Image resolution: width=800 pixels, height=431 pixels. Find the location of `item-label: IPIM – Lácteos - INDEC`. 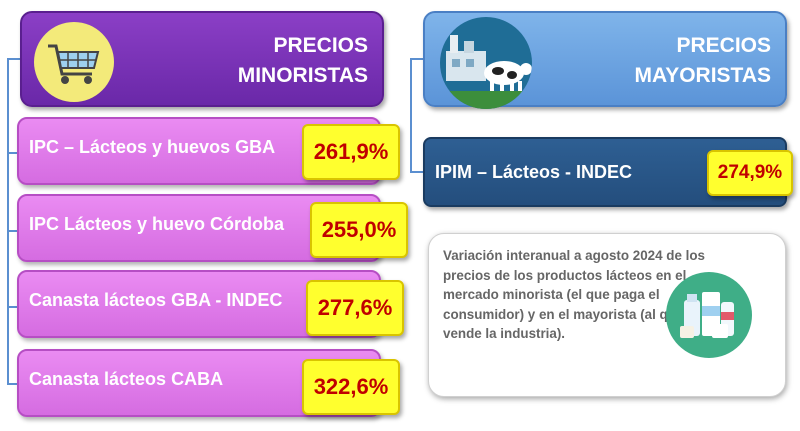

item-label: IPIM – Lácteos - INDEC is located at coordinates (534, 171).